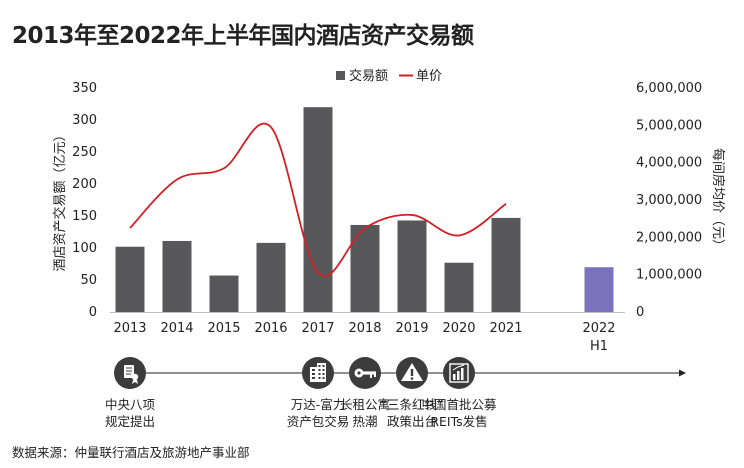 Image resolution: width=744 pixels, height=468 pixels. Describe the element at coordinates (718, 200) in the screenshot. I see `y-axis-label-right: 每间房均价（元）` at that location.